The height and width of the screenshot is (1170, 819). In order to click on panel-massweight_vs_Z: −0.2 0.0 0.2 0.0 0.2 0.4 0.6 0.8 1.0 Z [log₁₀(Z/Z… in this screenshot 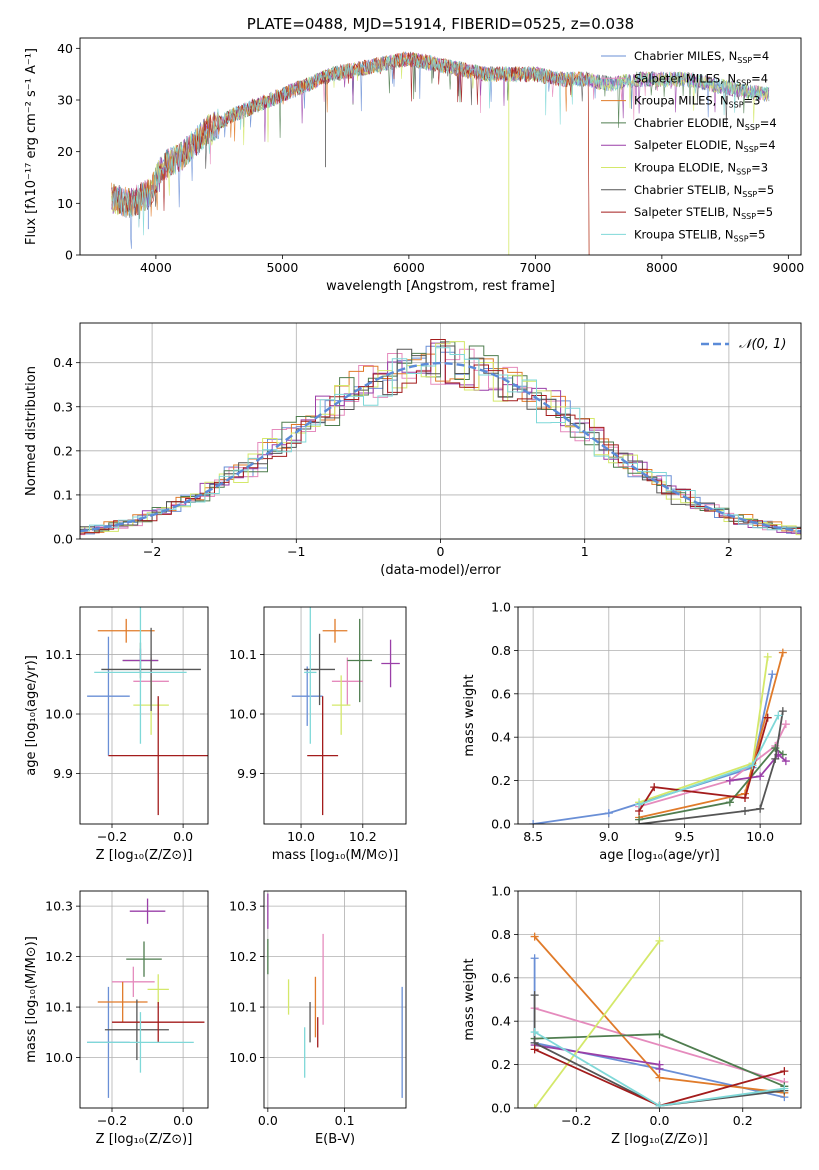, I will do `click(632, 1015)`.